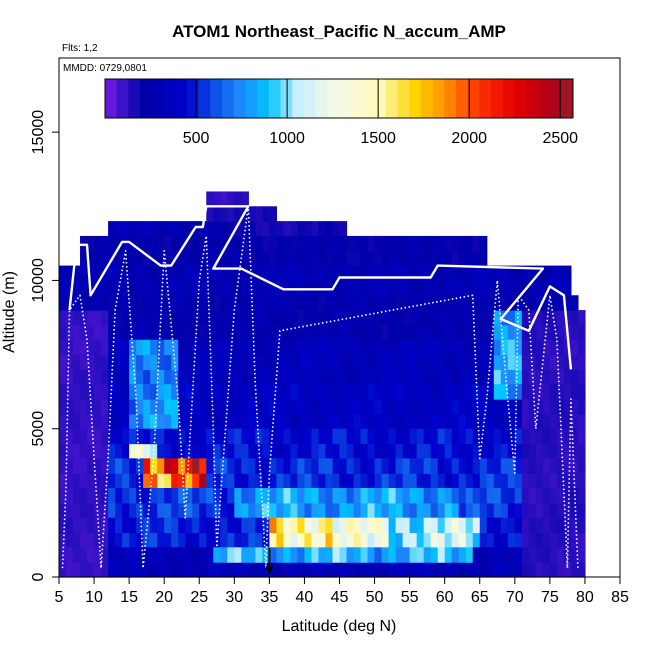 Image resolution: width=650 pixels, height=650 pixels. I want to click on x-axis-label: Latitude (deg N), so click(339, 626).